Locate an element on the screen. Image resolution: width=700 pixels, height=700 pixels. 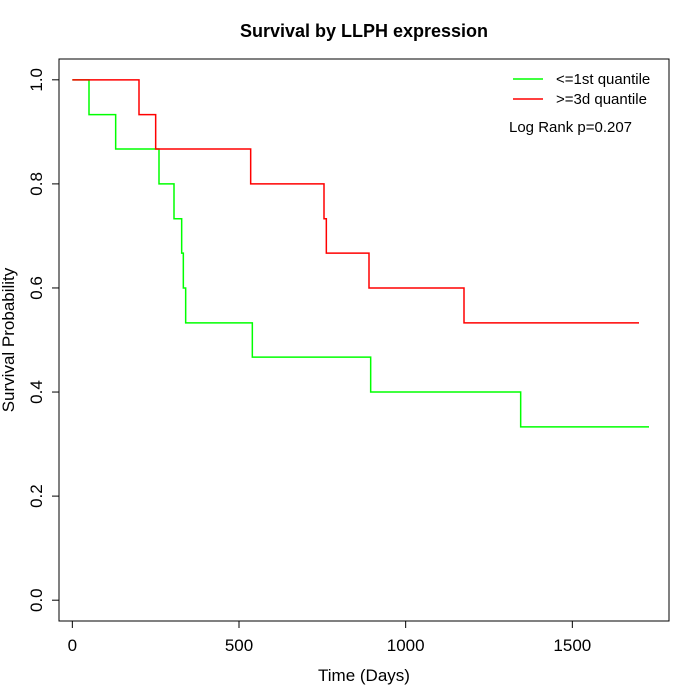
x-tick-label: 1000 is located at coordinates (406, 645).